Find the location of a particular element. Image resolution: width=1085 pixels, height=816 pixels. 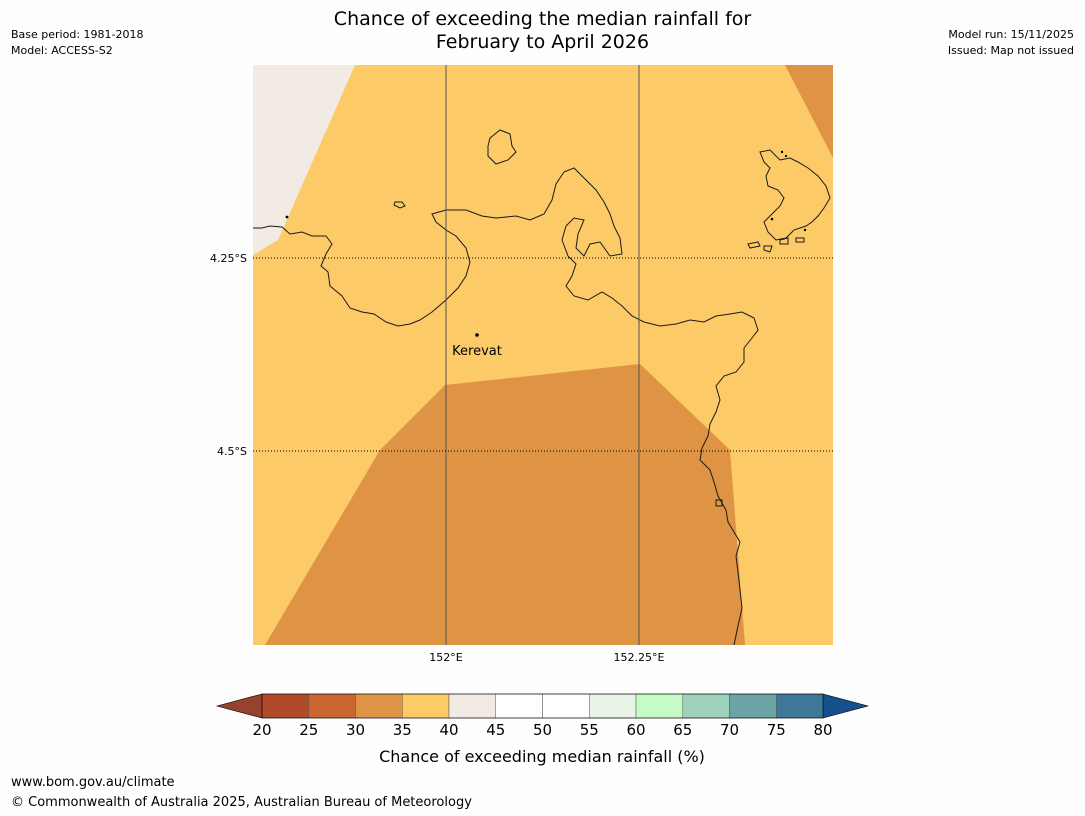

title-line-2: February to April 2026 is located at coordinates (542, 42).